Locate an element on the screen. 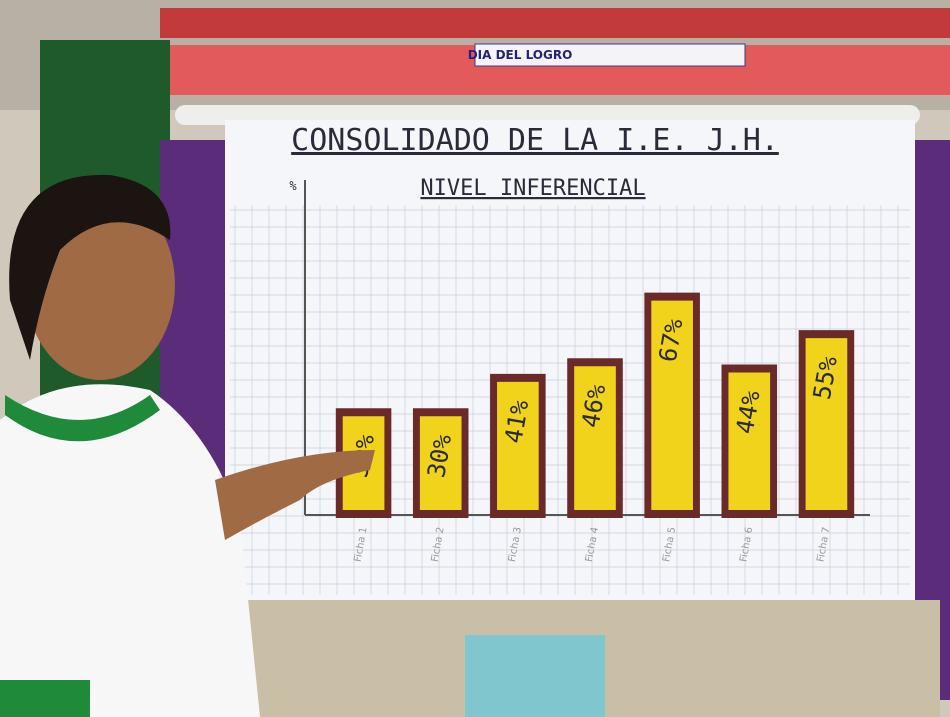 The image size is (950, 717). chart-subtitle: NIVEL INFERENCIAL is located at coordinates (532, 188).